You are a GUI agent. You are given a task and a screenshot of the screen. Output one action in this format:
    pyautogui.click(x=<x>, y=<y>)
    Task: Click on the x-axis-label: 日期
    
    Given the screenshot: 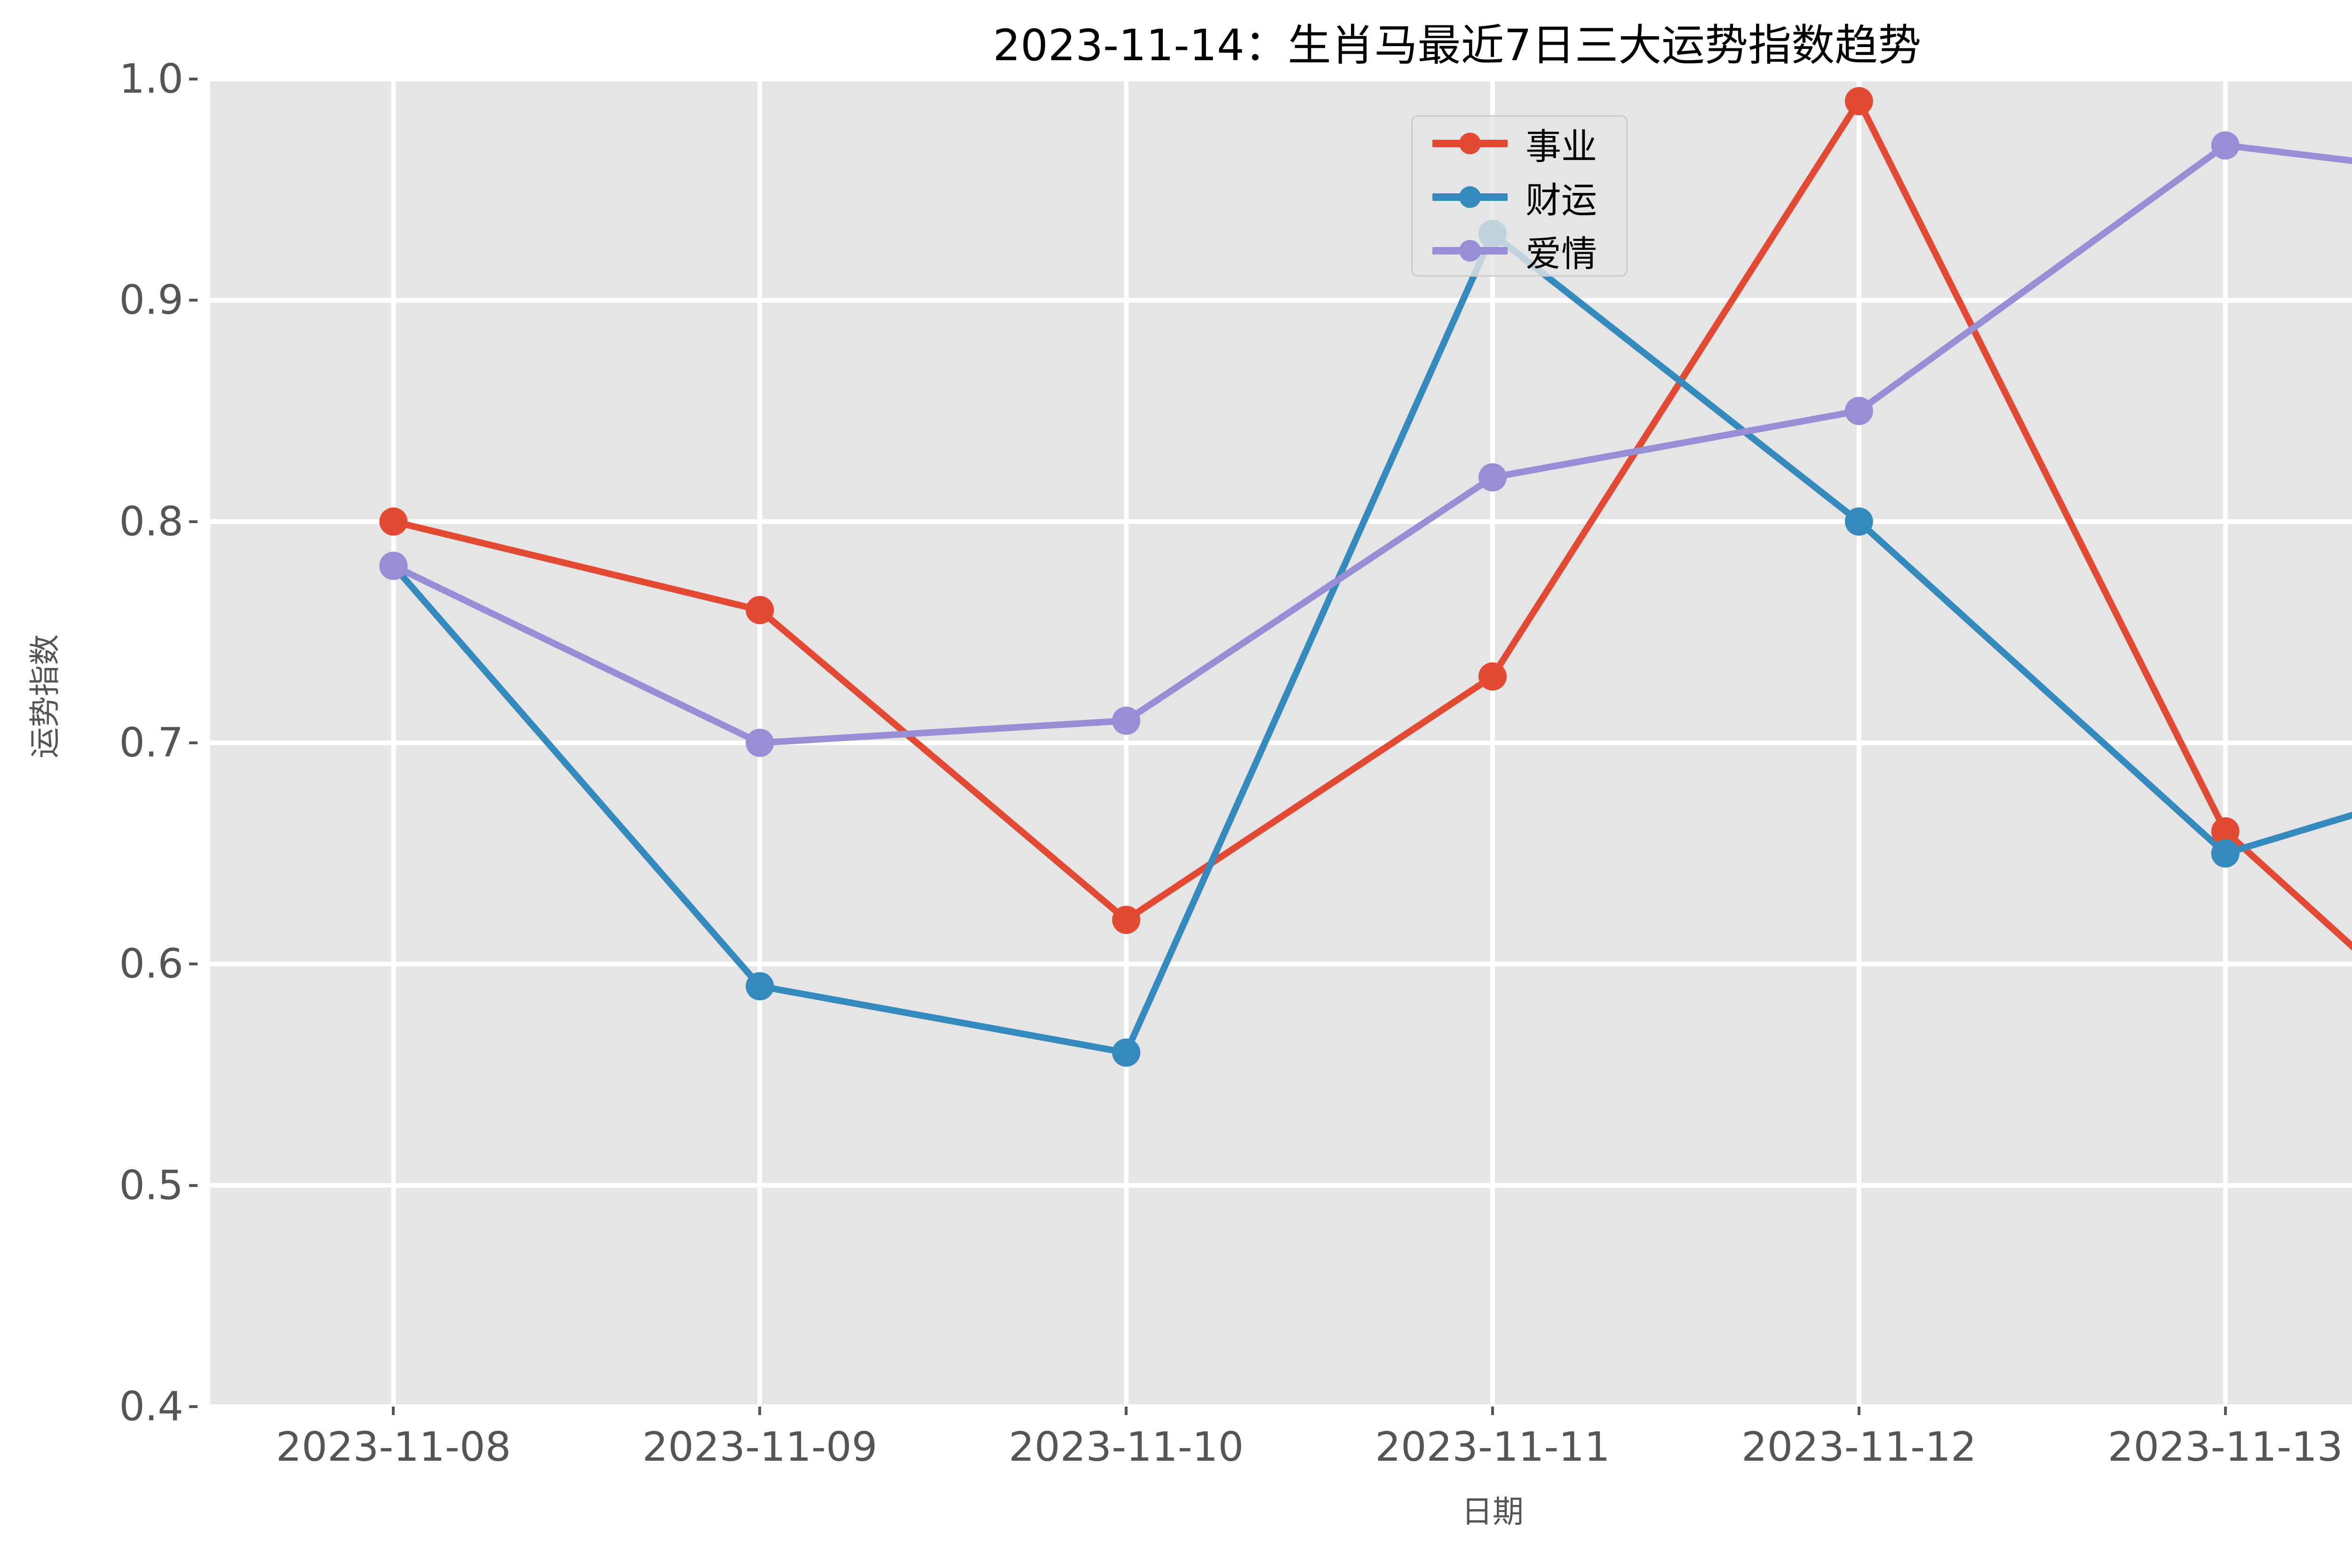 What is the action you would take?
    pyautogui.click(x=1493, y=1512)
    